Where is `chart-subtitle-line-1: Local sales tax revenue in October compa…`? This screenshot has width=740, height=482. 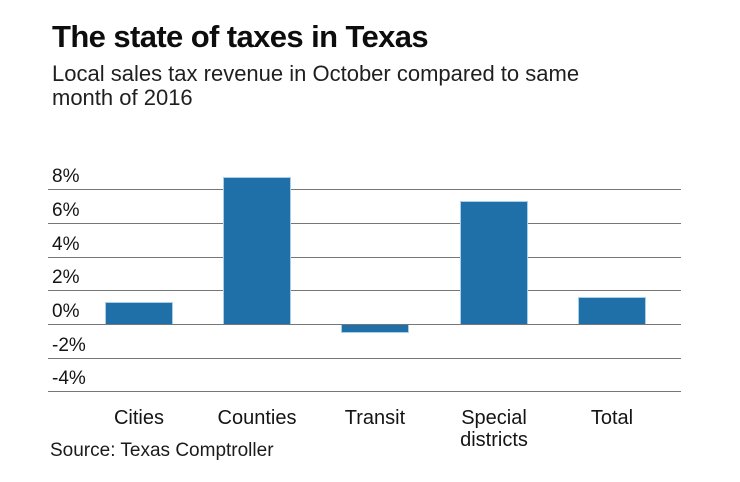
chart-subtitle-line-1: Local sales tax revenue in October compa… is located at coordinates (316, 73).